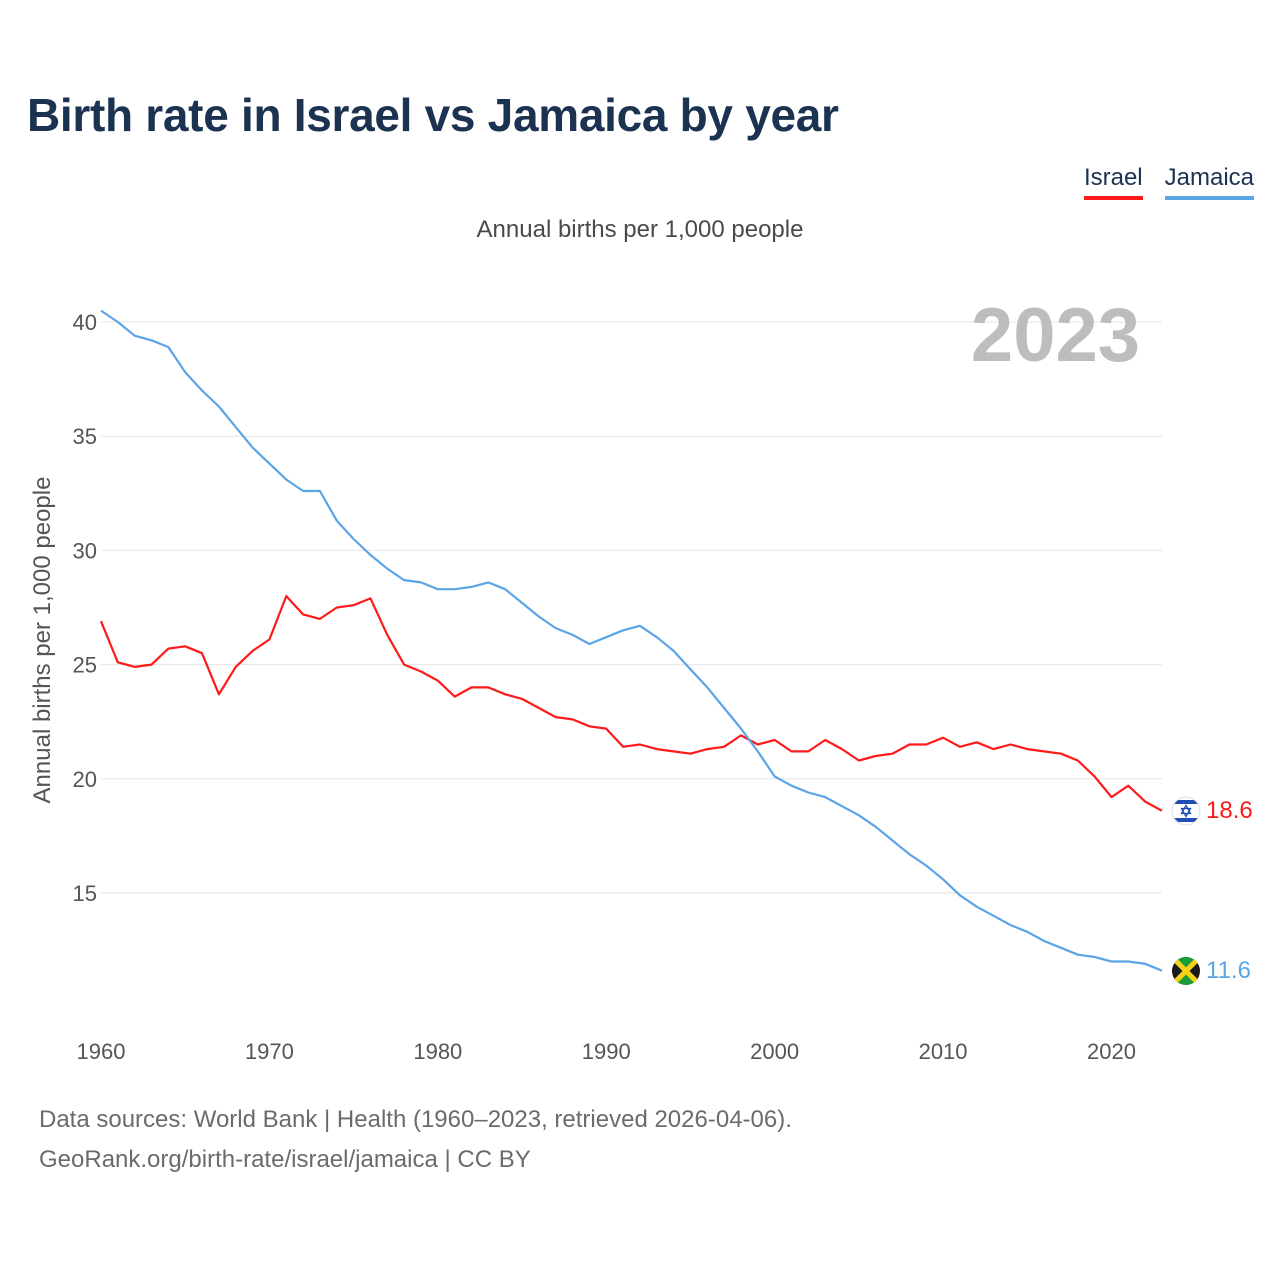  I want to click on end-label-jamaica: 11.6, so click(1228, 970).